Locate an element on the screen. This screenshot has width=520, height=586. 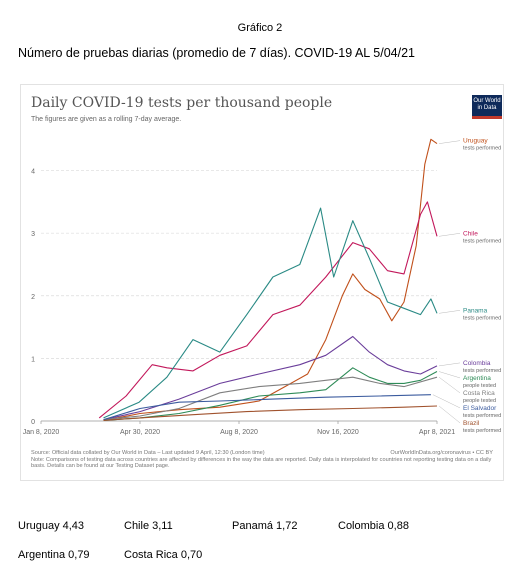
legend-label-argentina: Argentina is located at coordinates (477, 378).